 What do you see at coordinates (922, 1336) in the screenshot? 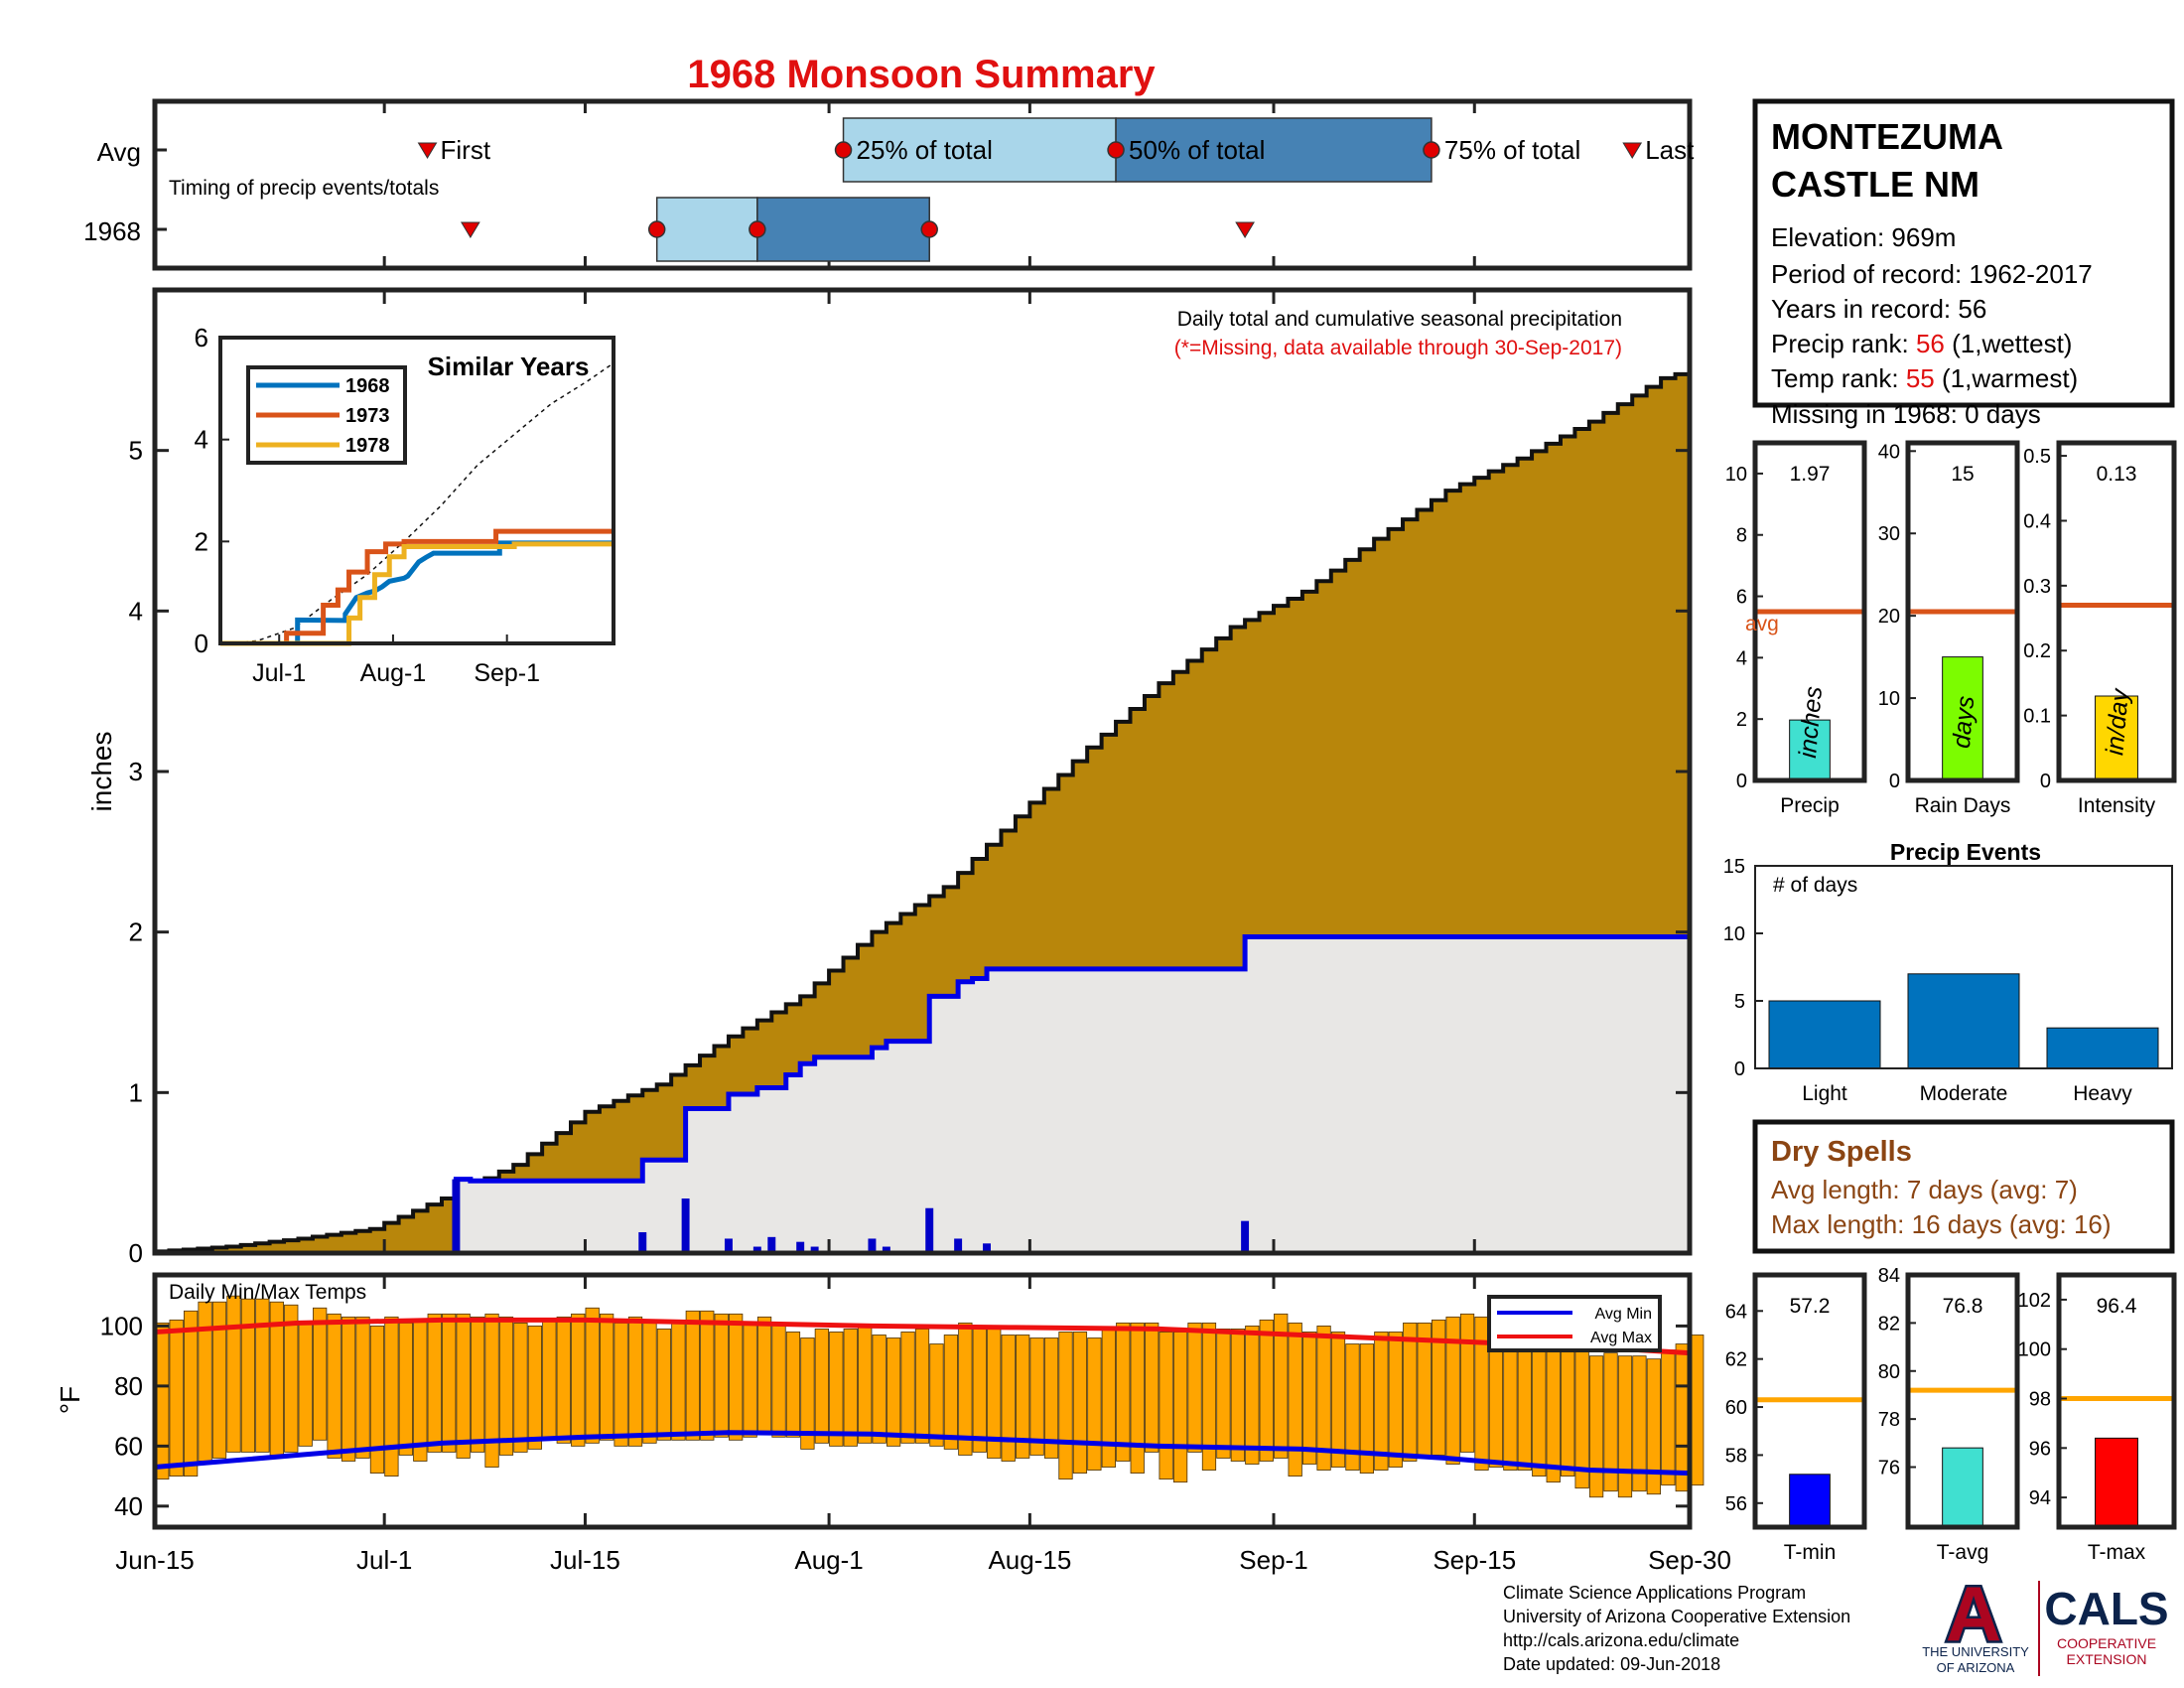
I see `temp-avg-max-line` at bounding box center [922, 1336].